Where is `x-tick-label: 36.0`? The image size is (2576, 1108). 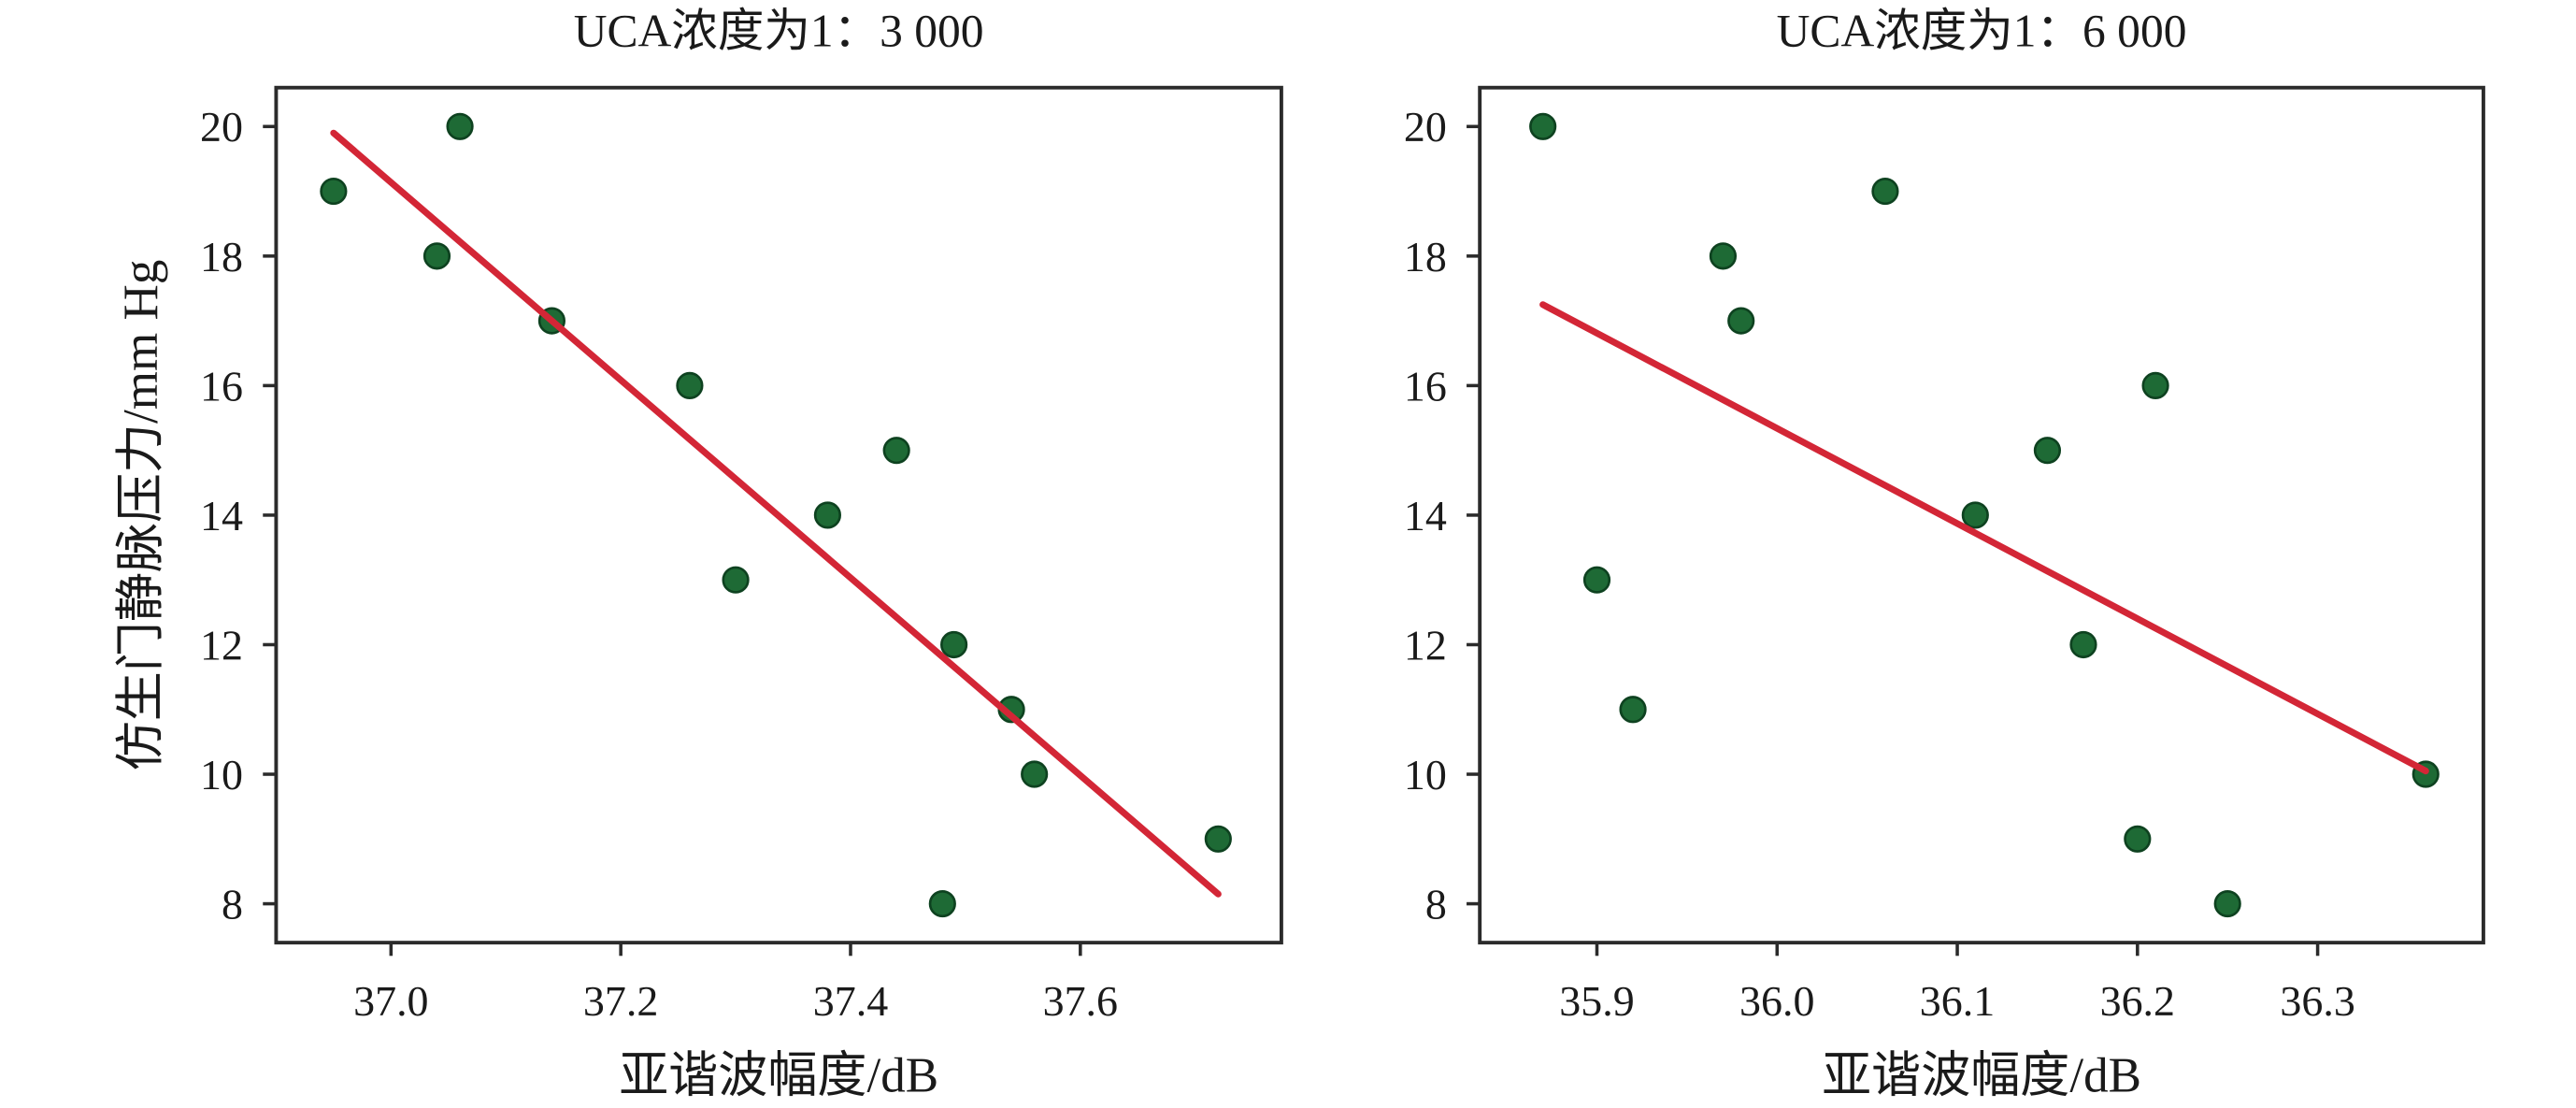
x-tick-label: 36.0 is located at coordinates (1776, 1001).